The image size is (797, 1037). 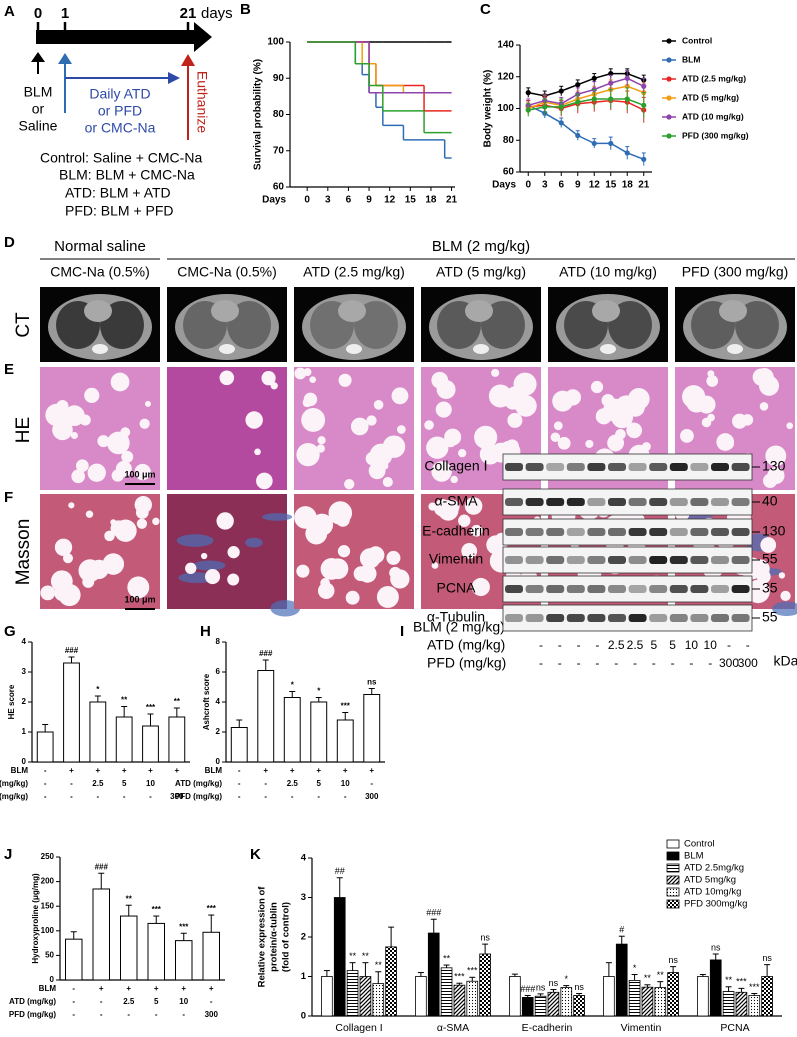 What do you see at coordinates (279, 150) in the screenshot?
I see `y-tick-label: 70` at bounding box center [279, 150].